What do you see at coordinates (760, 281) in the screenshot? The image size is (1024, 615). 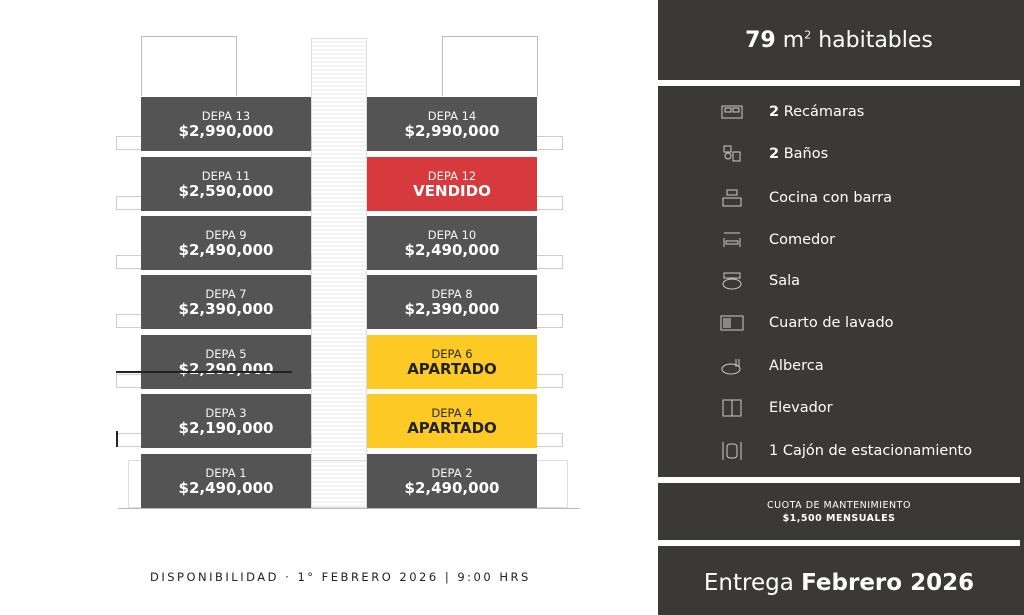 I see `feature-item: Sala` at bounding box center [760, 281].